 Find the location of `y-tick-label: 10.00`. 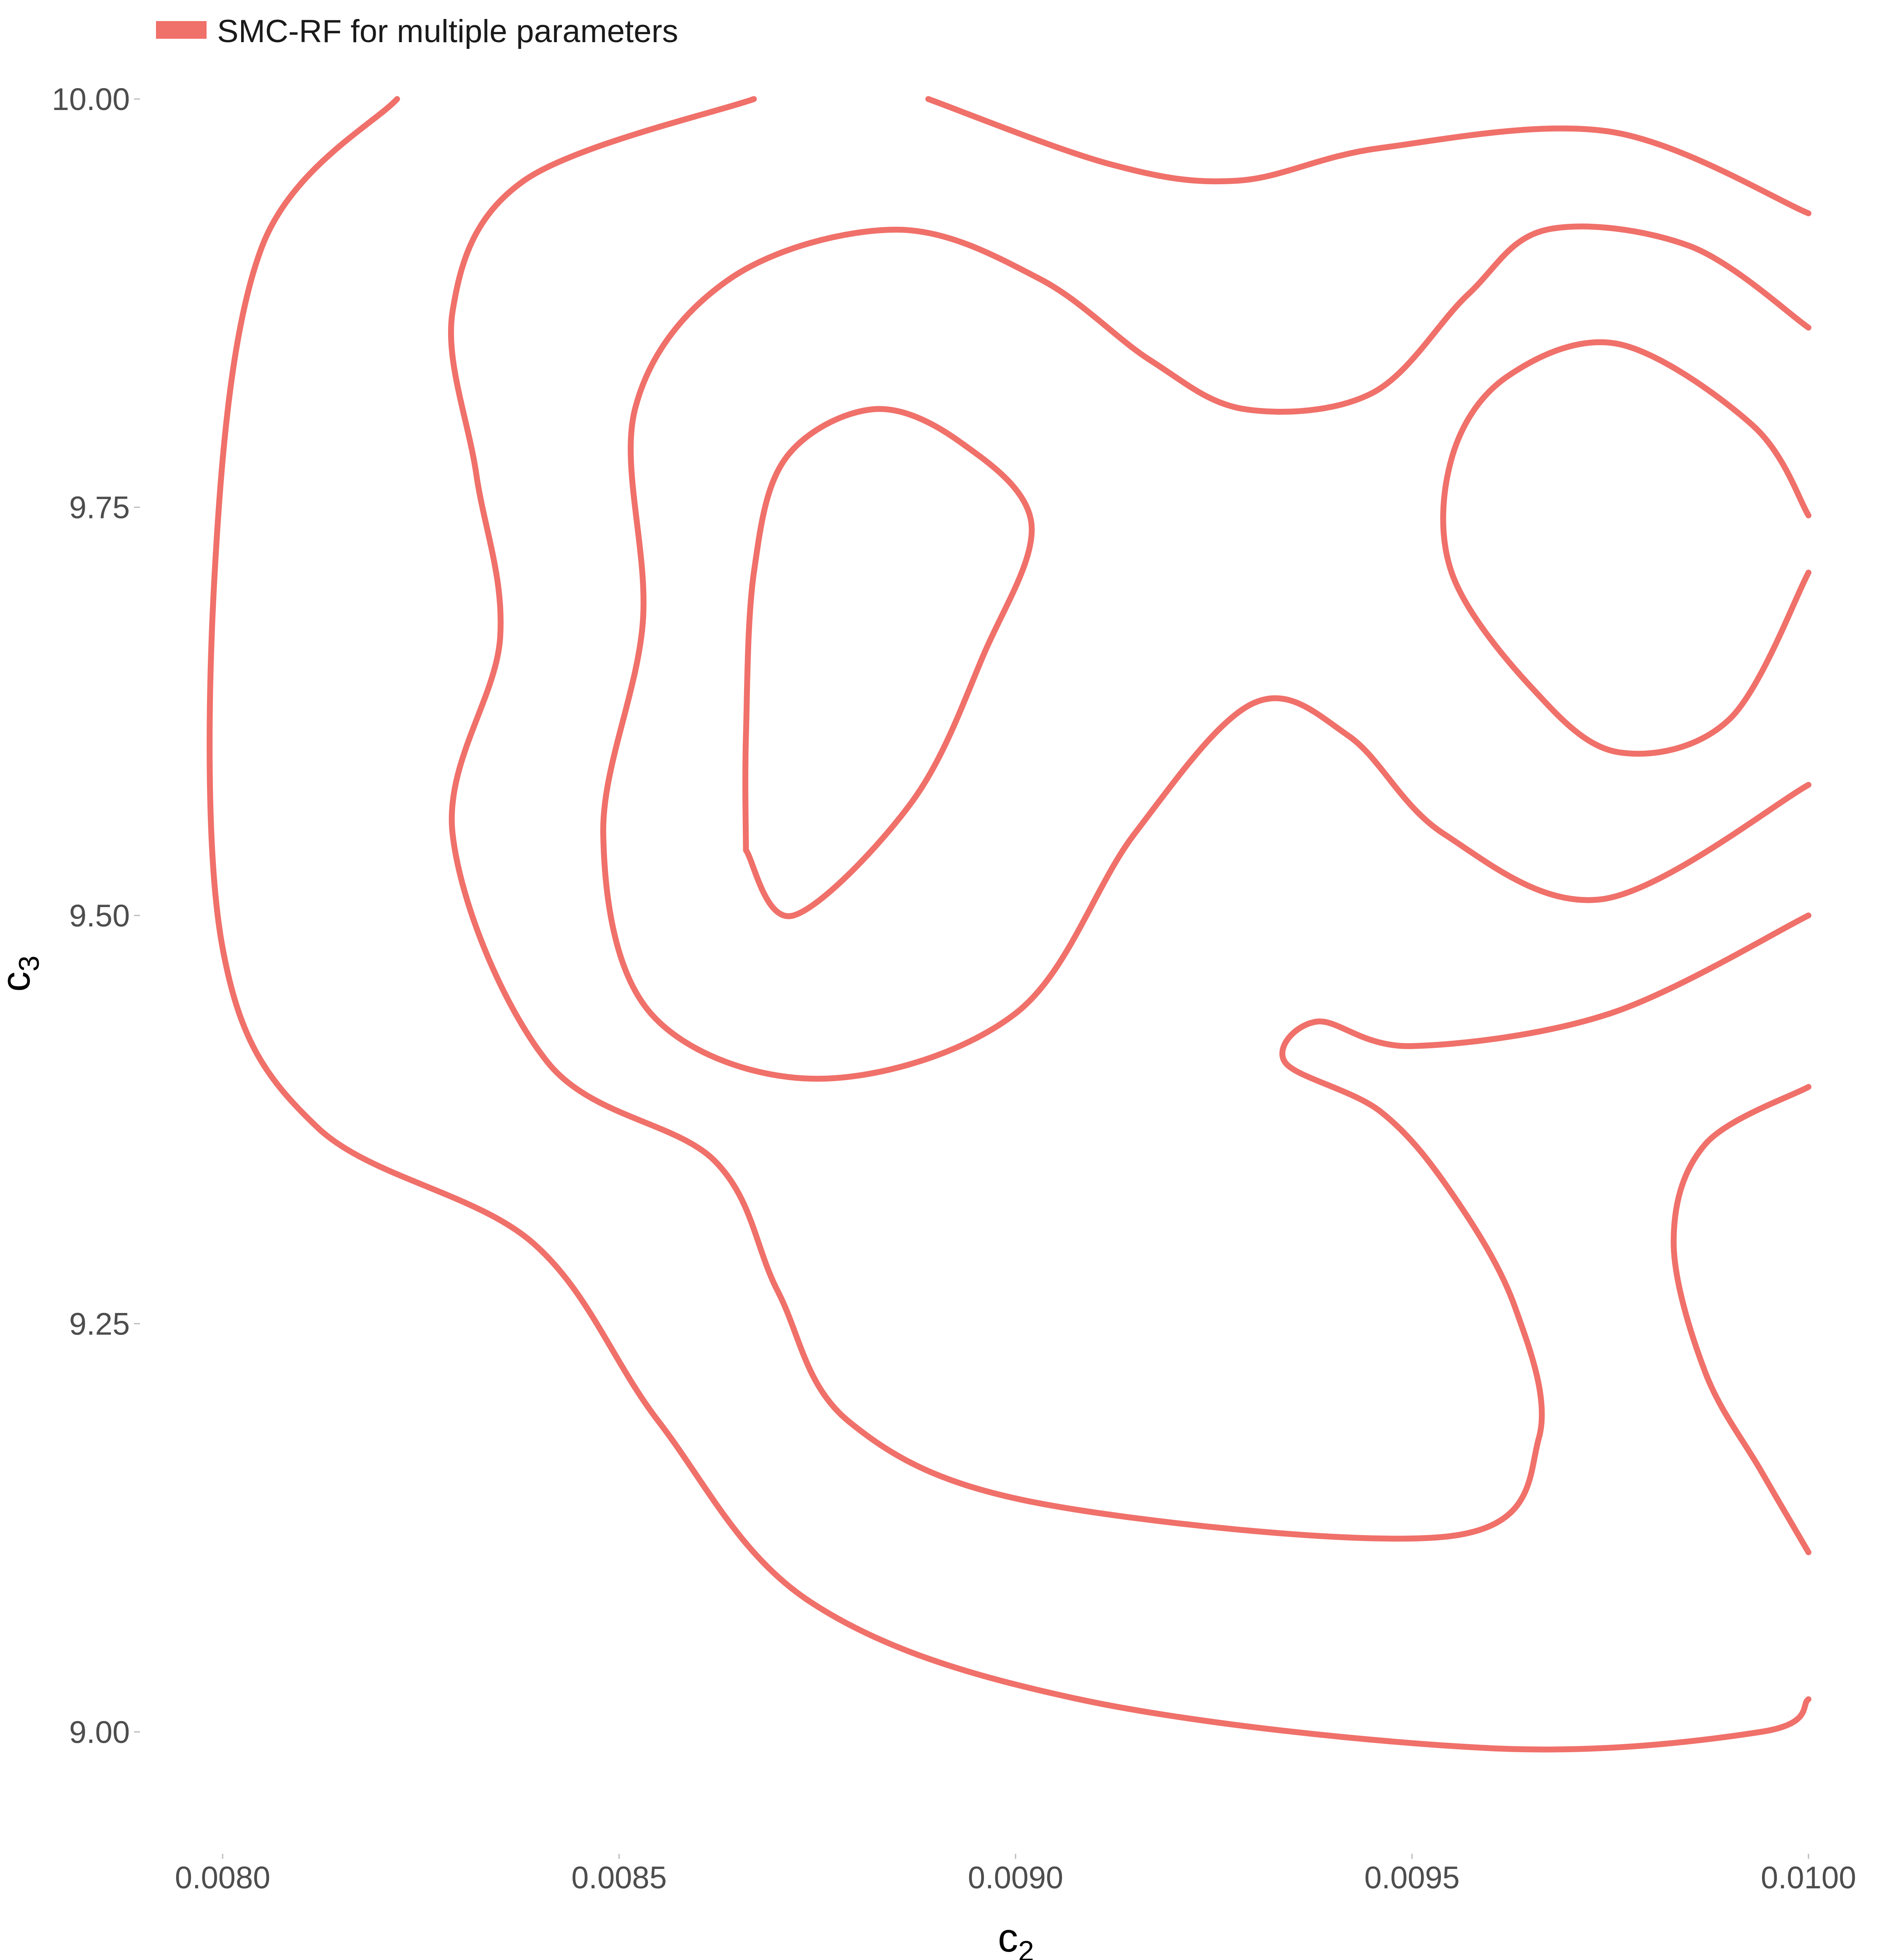

y-tick-label: 10.00 is located at coordinates (91, 99).